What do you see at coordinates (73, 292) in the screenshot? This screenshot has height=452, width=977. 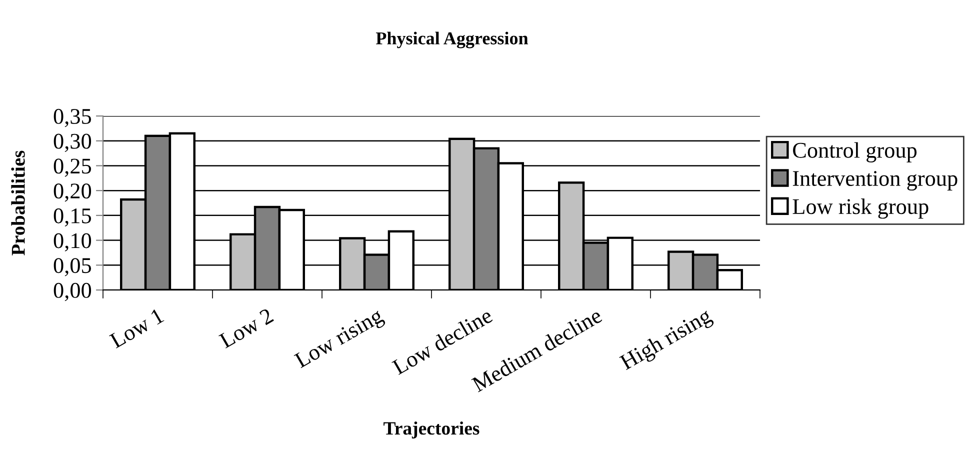 I see `y-tick-label: 0,00` at bounding box center [73, 292].